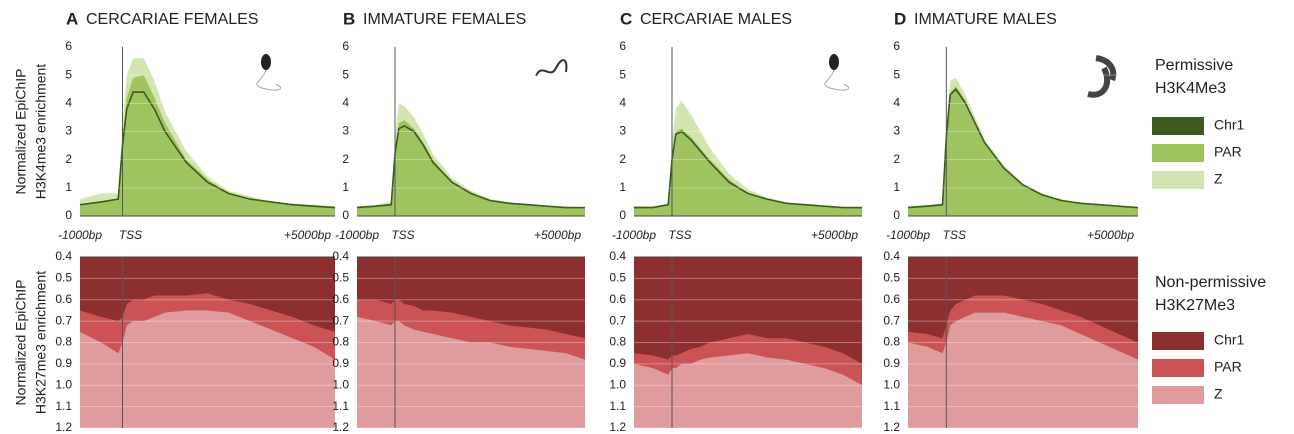 This screenshot has width=1294, height=434. Describe the element at coordinates (985, 19) in the screenshot. I see `panel-title: IMMATURE MALES` at that location.